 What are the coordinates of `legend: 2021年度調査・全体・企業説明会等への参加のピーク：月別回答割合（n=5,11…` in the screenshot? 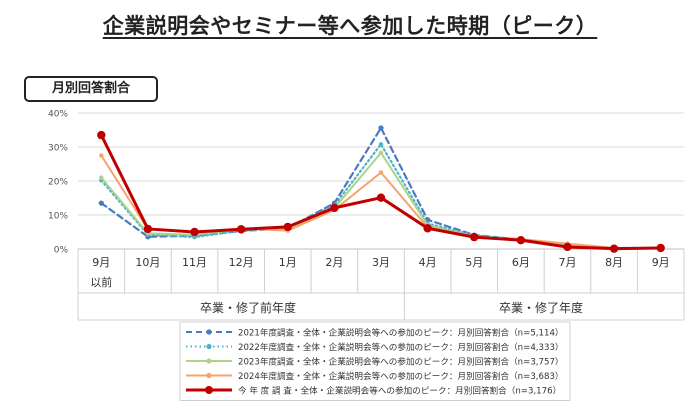 It's located at (375, 361).